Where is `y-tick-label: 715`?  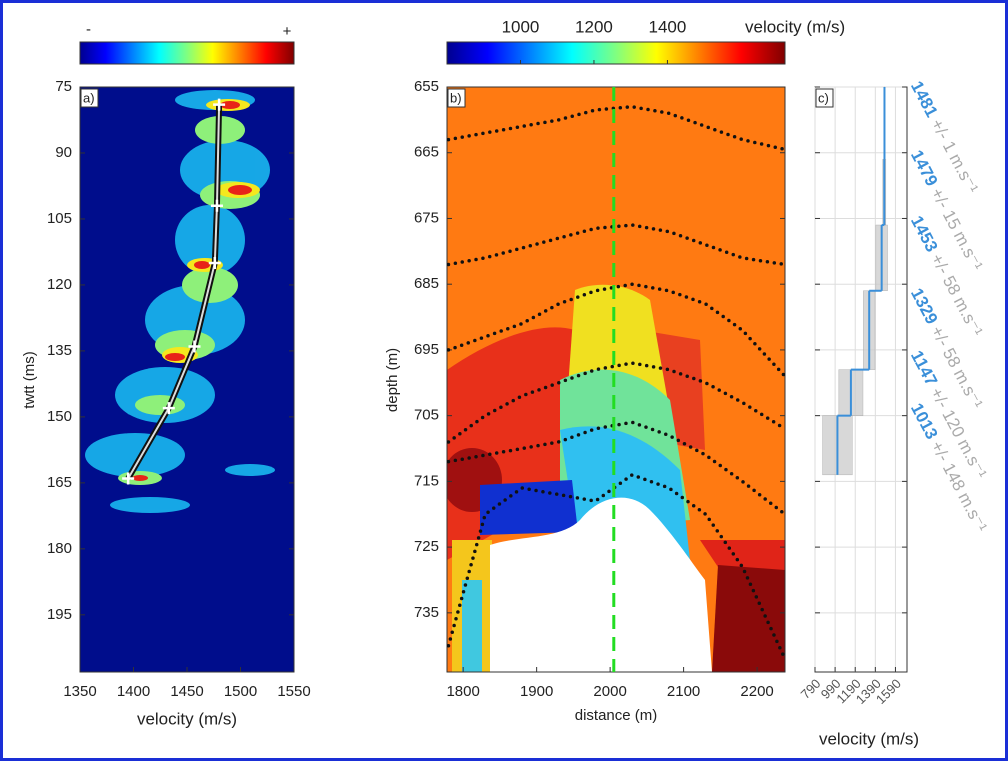
y-tick-label: 715 is located at coordinates (426, 480).